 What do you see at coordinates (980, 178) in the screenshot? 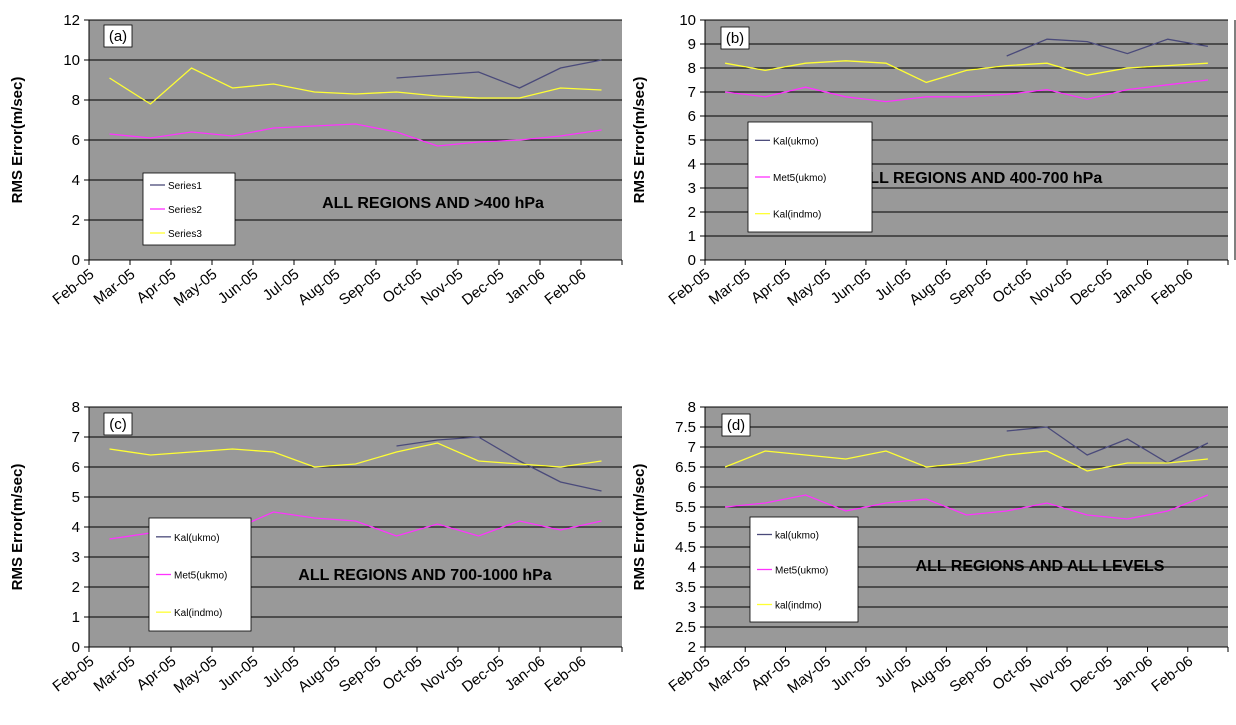
I see `panel-title: ALL REGIONS AND 400-700 hPa` at bounding box center [980, 178].